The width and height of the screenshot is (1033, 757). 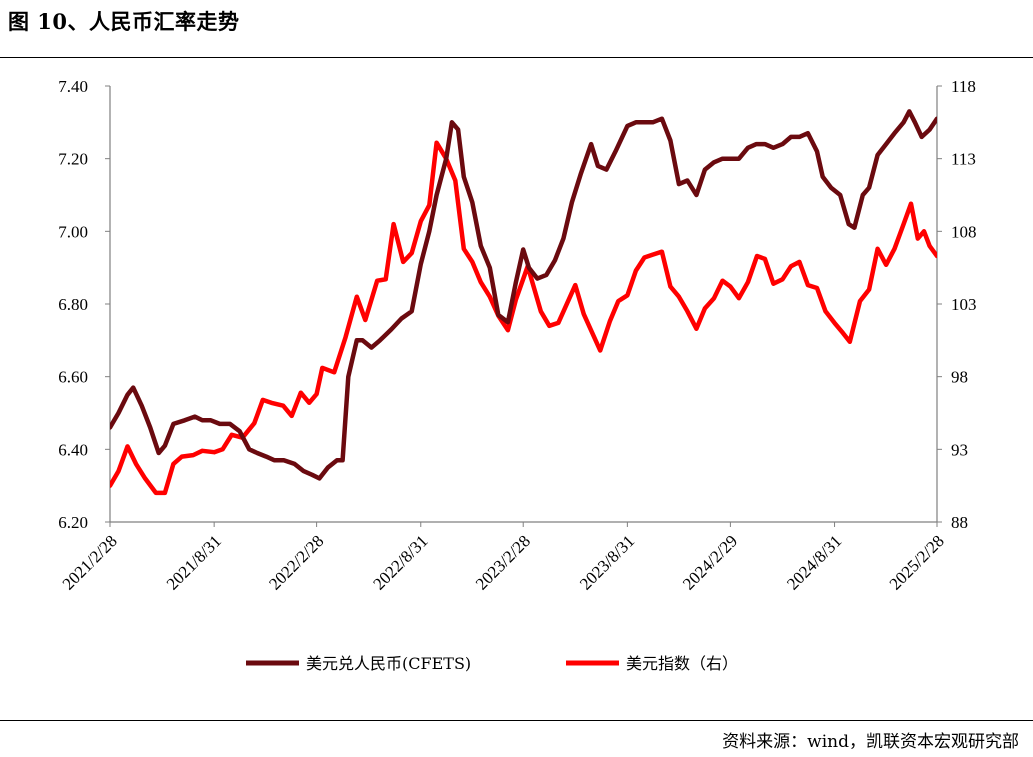 What do you see at coordinates (964, 304) in the screenshot?
I see `right-tick-label: 103` at bounding box center [964, 304].